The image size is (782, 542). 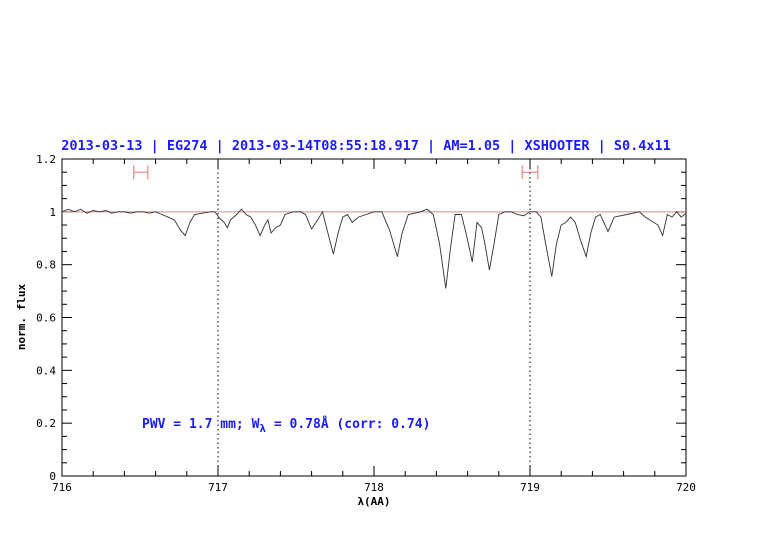 What do you see at coordinates (374, 487) in the screenshot?
I see `x-tick-label: 718` at bounding box center [374, 487].